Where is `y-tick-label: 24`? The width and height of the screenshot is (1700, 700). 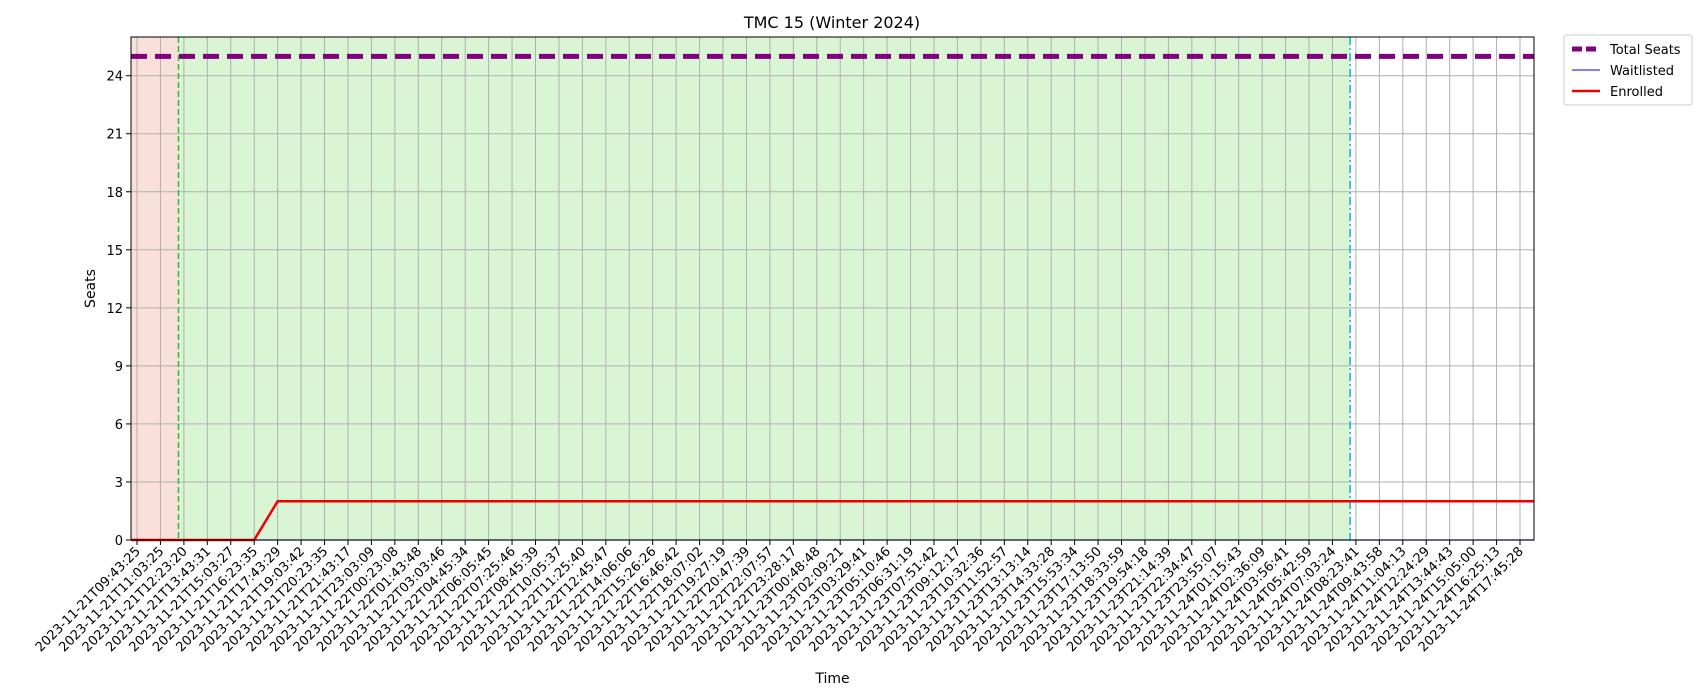
y-tick-label: 24 is located at coordinates (114, 77).